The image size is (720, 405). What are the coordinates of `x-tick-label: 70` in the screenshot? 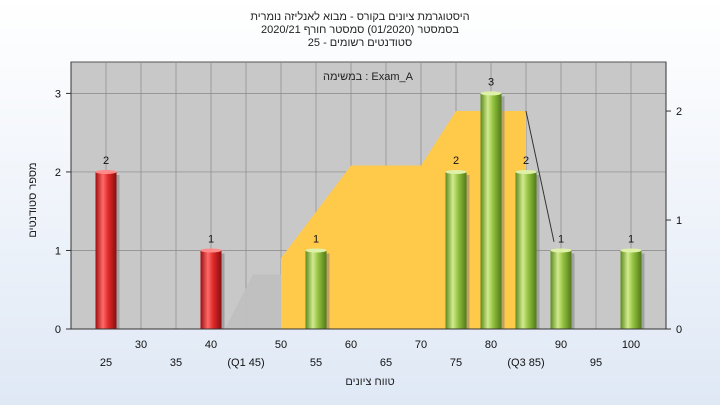 It's located at (421, 345).